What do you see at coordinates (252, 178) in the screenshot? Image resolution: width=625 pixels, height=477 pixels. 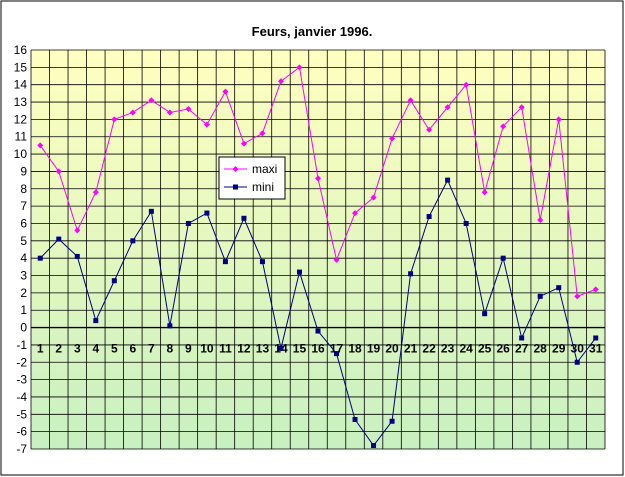 I see `legend: maxi mini` at bounding box center [252, 178].